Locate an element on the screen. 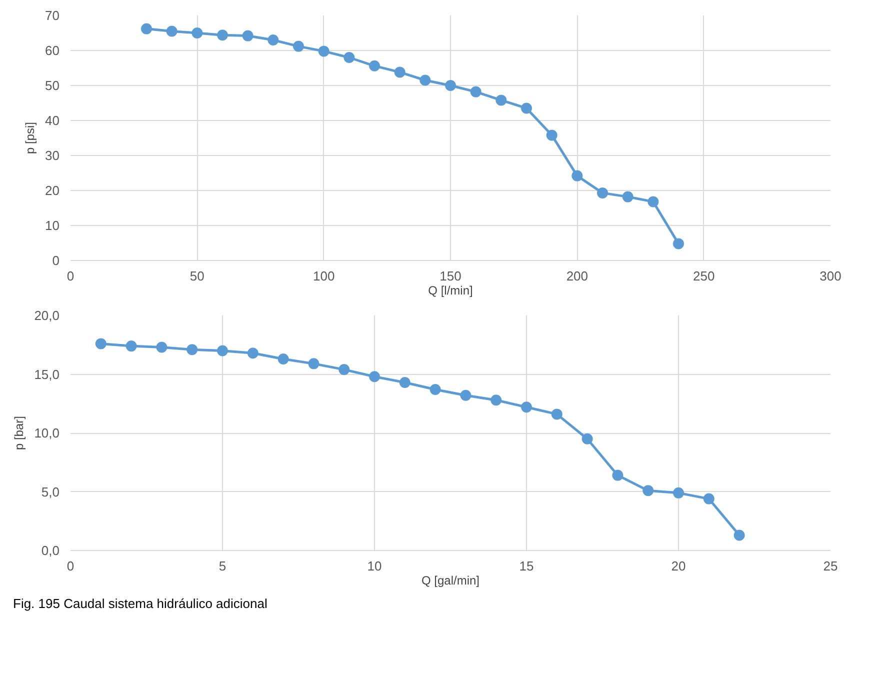  y-axis-title: p [bar] is located at coordinates (19, 433).